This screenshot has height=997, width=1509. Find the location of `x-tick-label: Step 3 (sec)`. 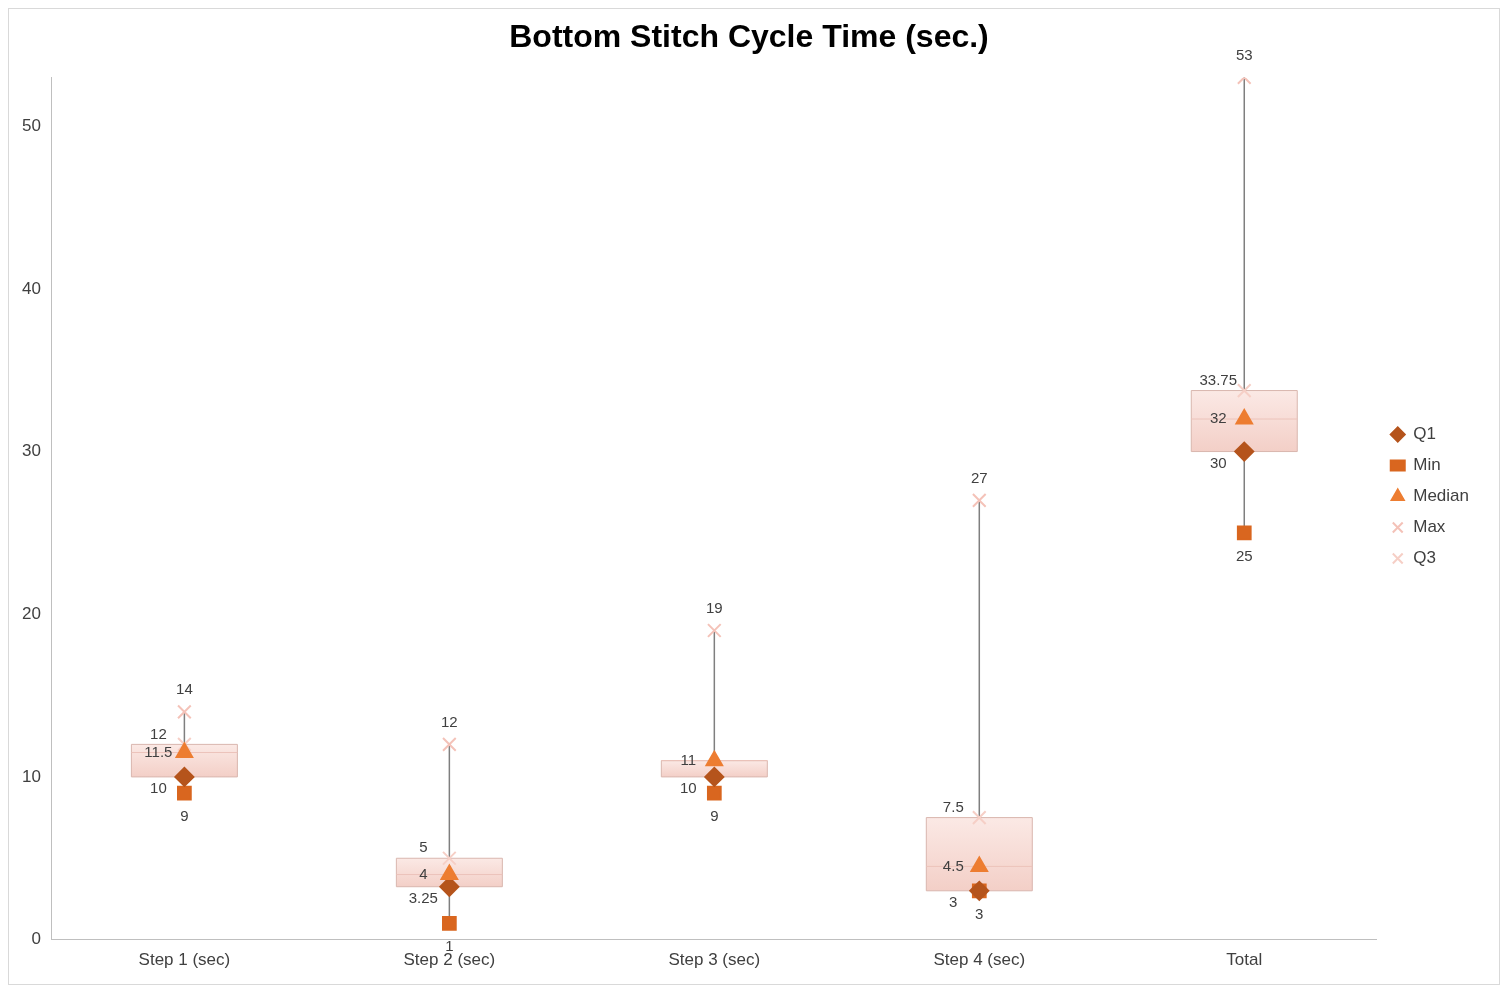

x-tick-label: Step 3 (sec) is located at coordinates (714, 960).